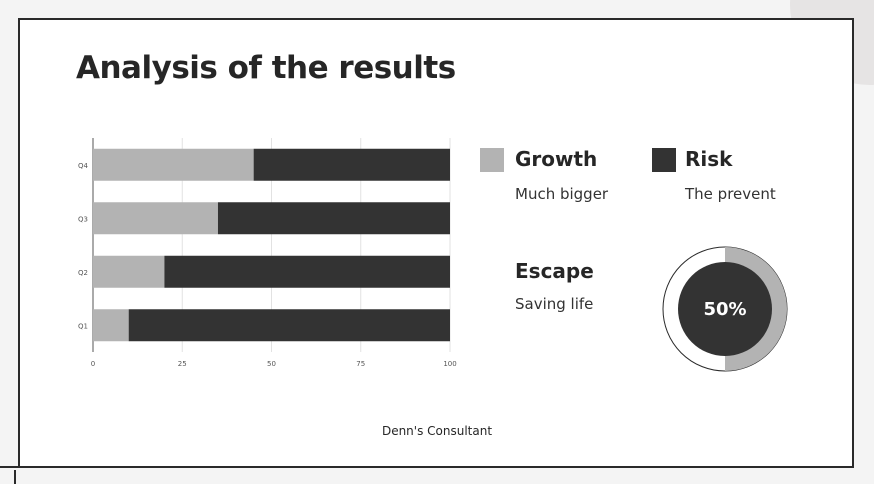 The height and width of the screenshot is (484, 874). I want to click on progress-donut: 50%, so click(725, 309).